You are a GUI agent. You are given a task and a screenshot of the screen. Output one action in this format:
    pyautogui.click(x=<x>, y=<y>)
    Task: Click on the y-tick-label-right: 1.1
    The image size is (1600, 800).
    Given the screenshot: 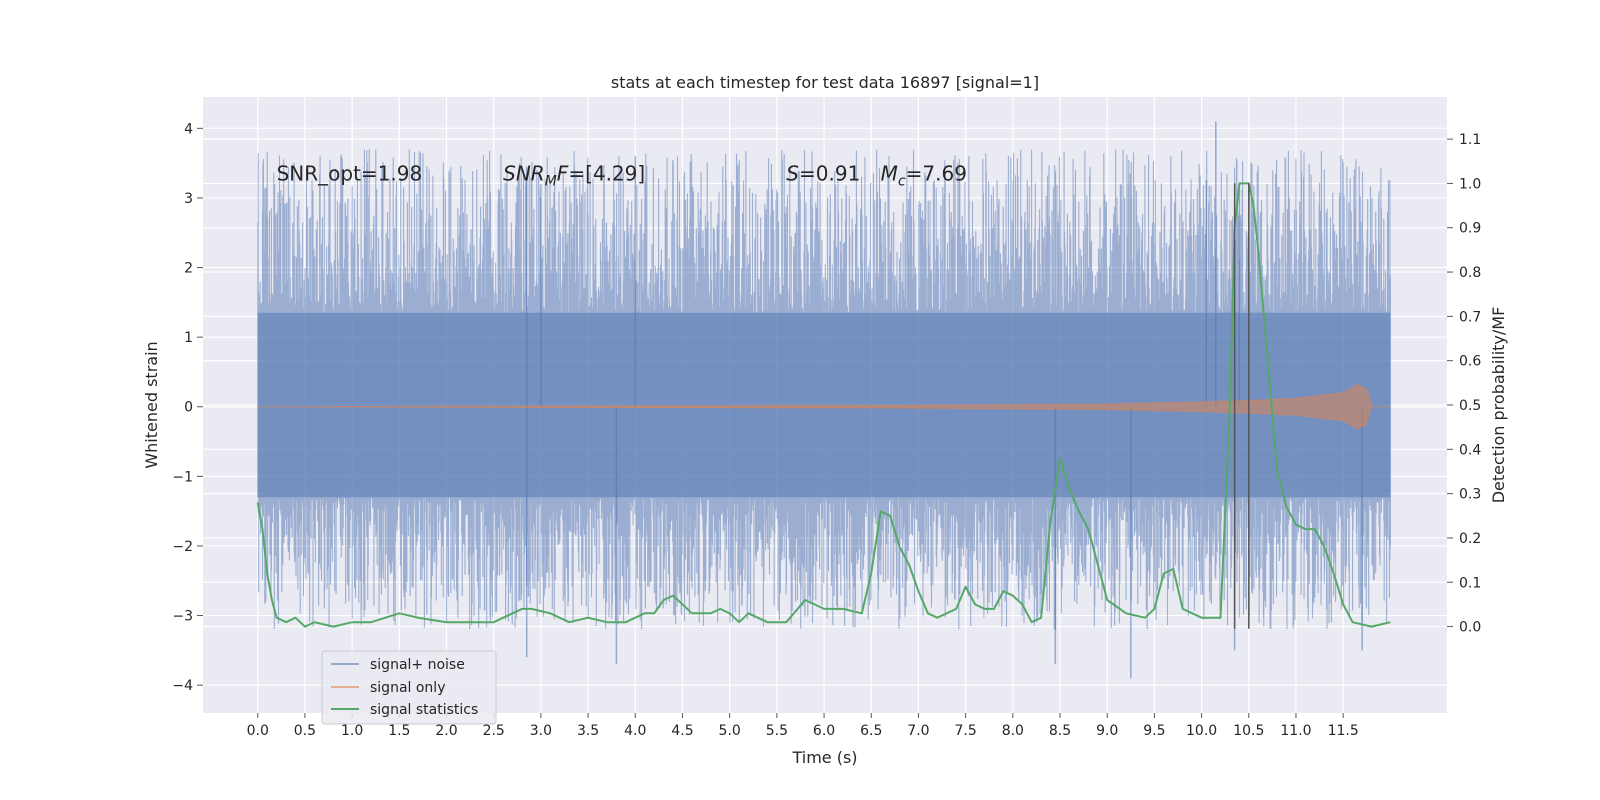 What is the action you would take?
    pyautogui.click(x=1470, y=140)
    